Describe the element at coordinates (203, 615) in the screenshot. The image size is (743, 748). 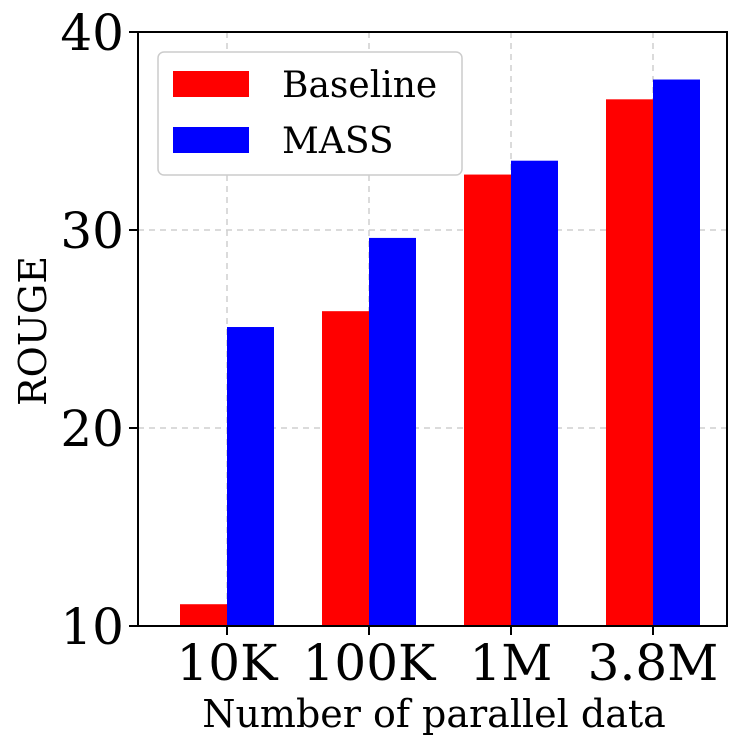
I see `bar-baseline-10k` at that location.